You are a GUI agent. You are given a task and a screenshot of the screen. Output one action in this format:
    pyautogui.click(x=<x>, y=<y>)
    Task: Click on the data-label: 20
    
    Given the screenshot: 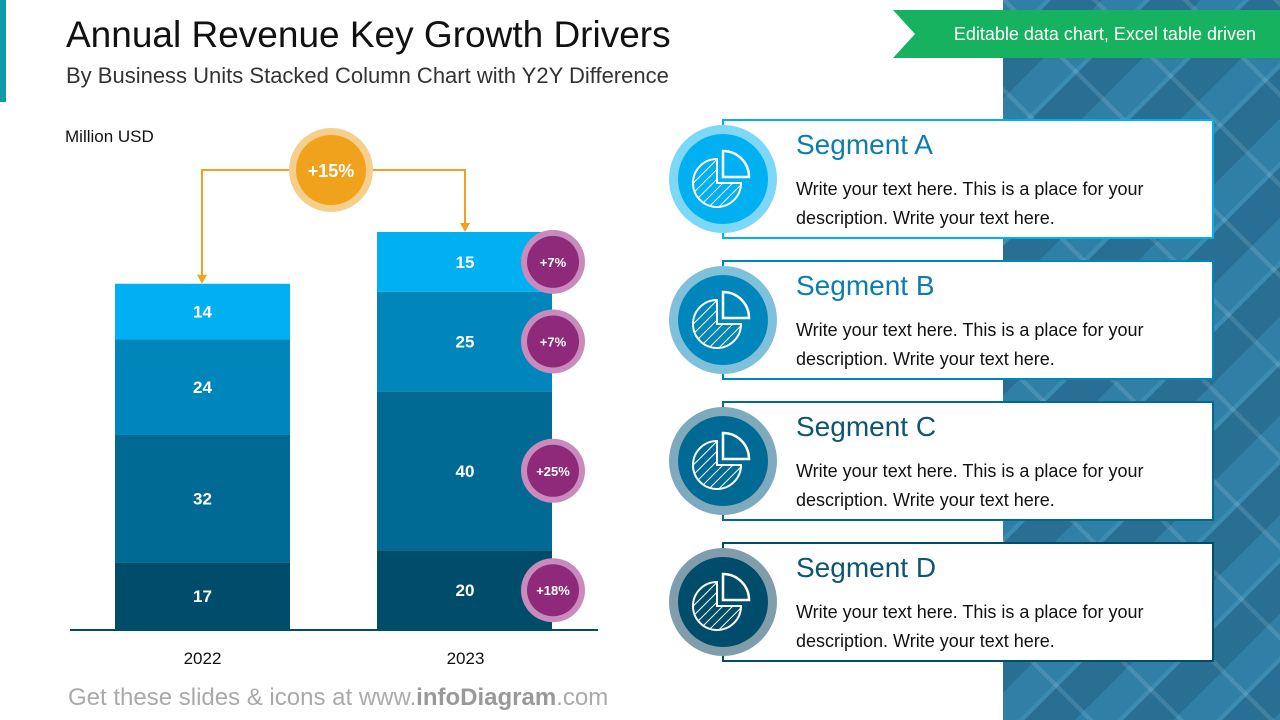 What is the action you would take?
    pyautogui.click(x=465, y=590)
    